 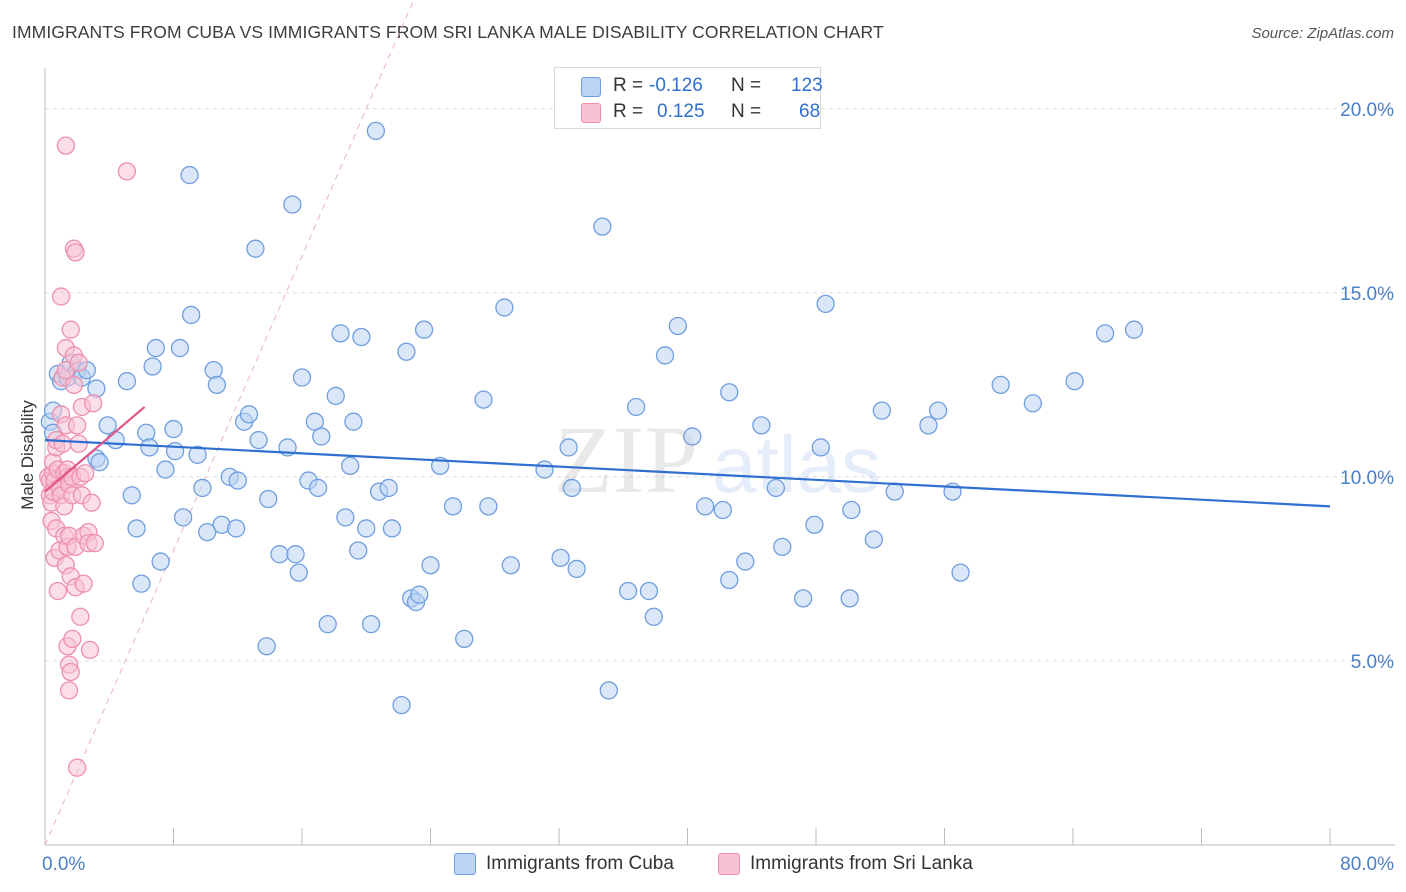 I want to click on bottom-legend-label-srilanka: Immigrants from Sri Lanka, so click(x=861, y=863).